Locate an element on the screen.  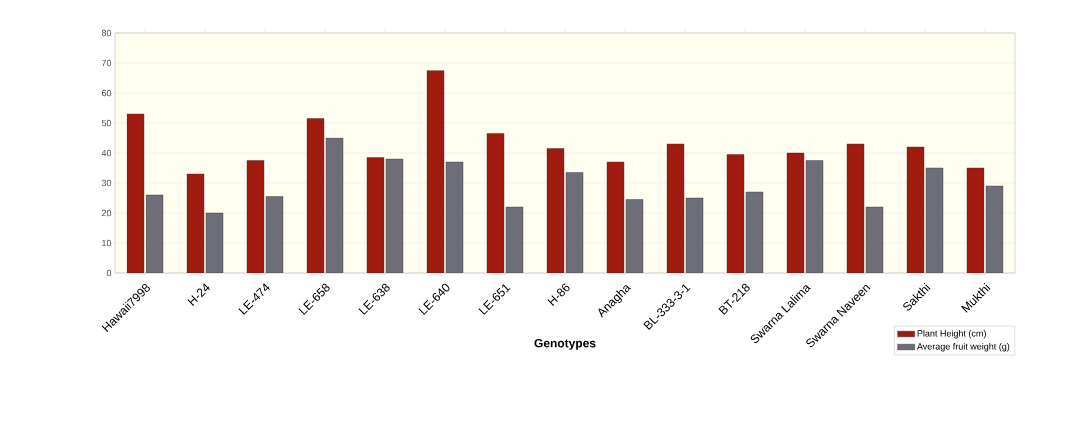
y-tick-label: 70 is located at coordinates (106, 63).